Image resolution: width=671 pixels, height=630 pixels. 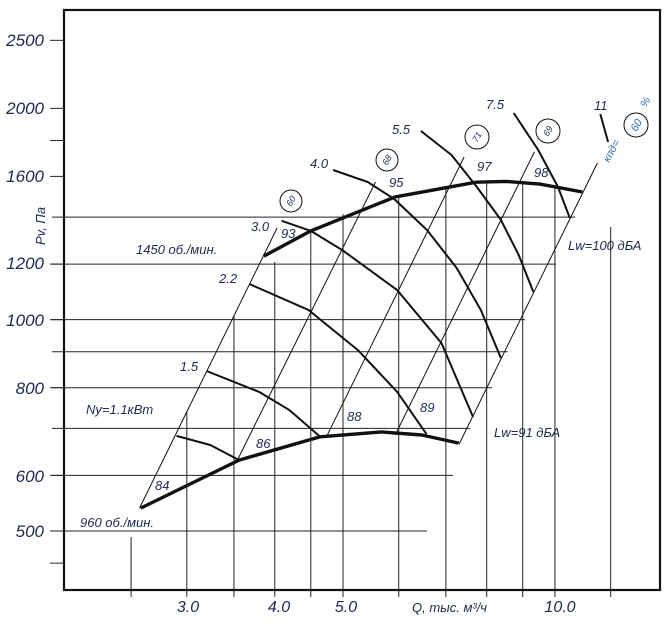 What do you see at coordinates (162, 485) in the screenshot?
I see `noise-label: 84` at bounding box center [162, 485].